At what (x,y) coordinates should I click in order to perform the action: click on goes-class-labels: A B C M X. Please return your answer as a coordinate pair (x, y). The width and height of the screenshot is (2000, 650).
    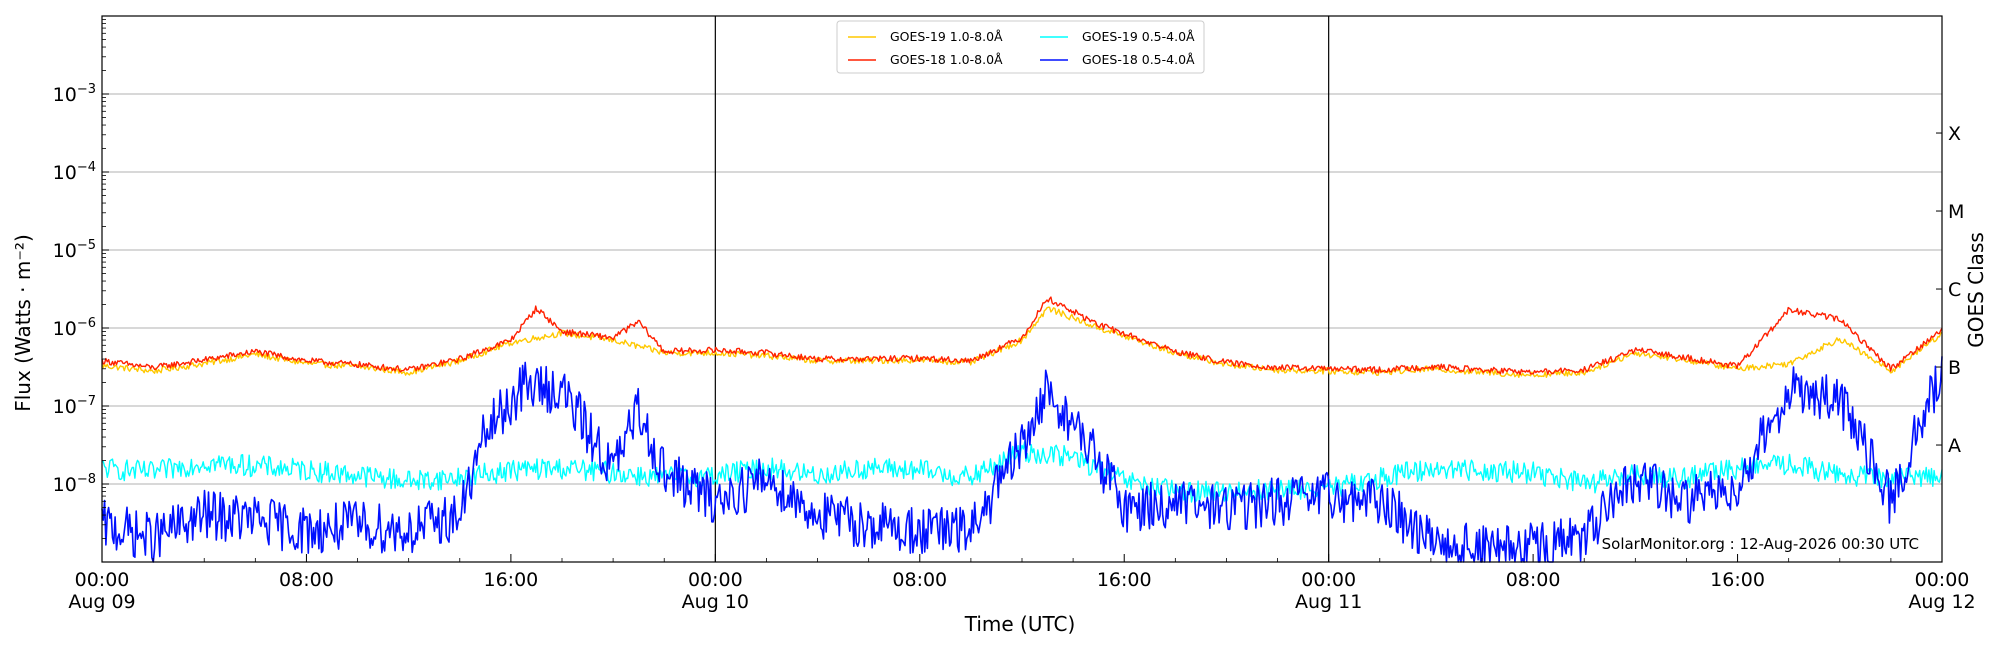
    Looking at the image, I should click on (1950, 290).